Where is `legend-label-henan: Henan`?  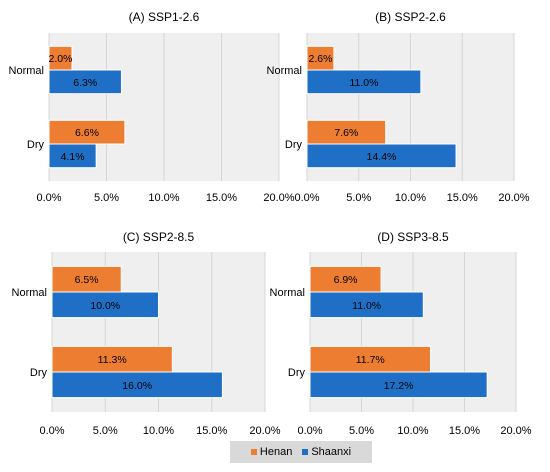 legend-label-henan: Henan is located at coordinates (276, 452).